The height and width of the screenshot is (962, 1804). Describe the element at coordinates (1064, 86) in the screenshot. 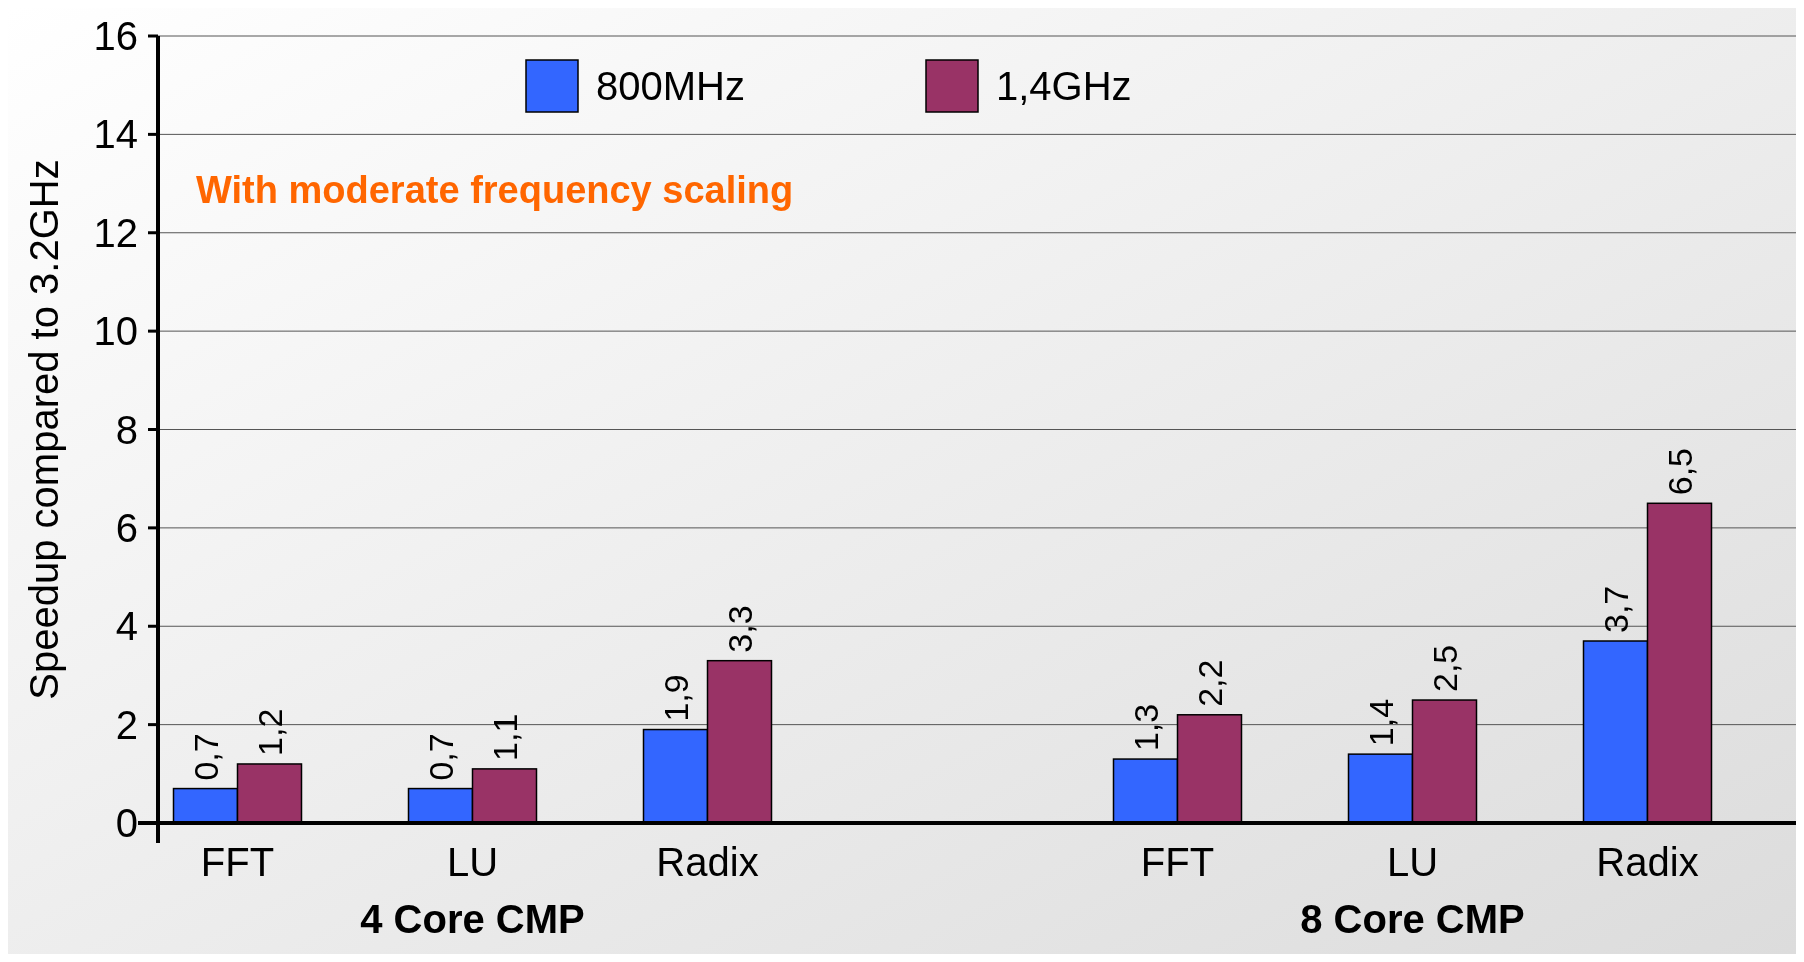

I see `legend-label: 1,4GHz` at that location.